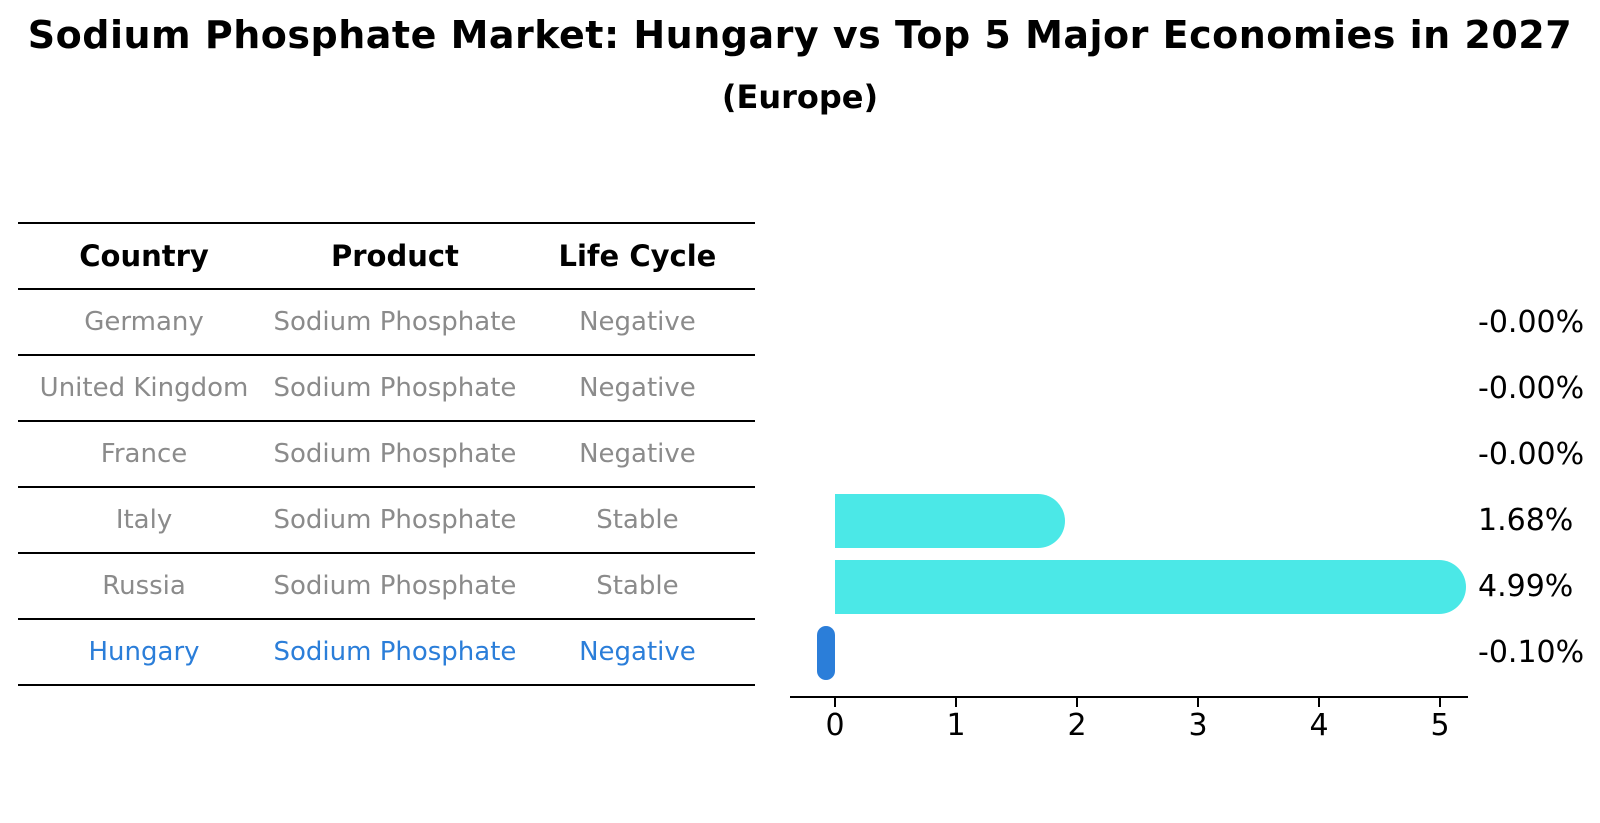 Image resolution: width=1600 pixels, height=823 pixels. I want to click on bar-russia, so click(1150, 587).